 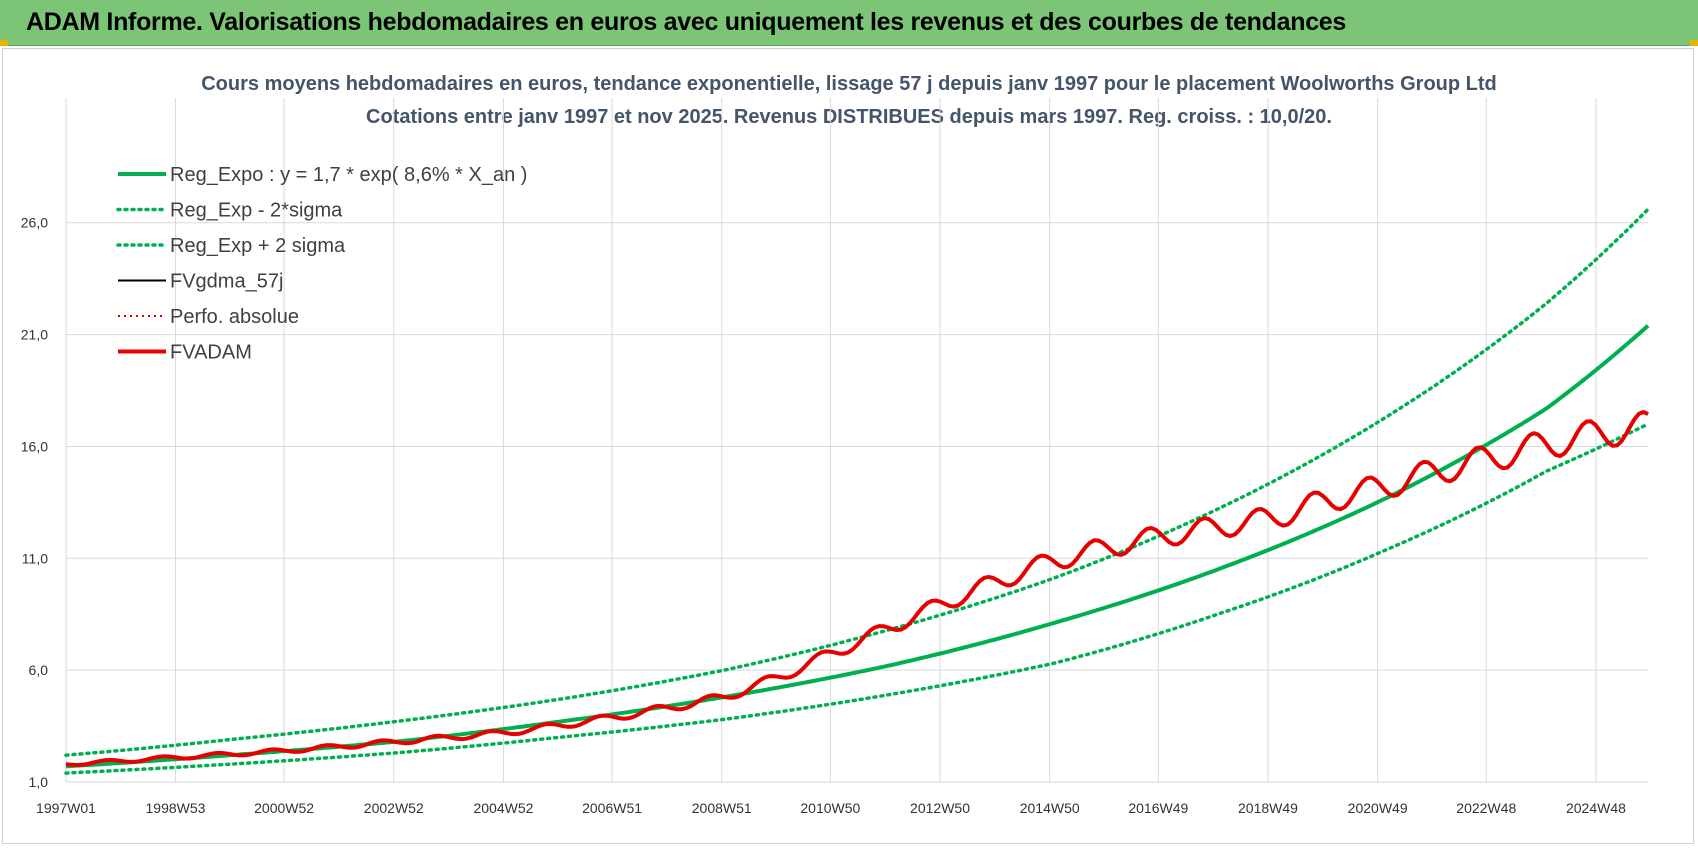 What do you see at coordinates (348, 175) in the screenshot?
I see `legend-entry: Reg_Expo : y = 1,7 * exp( 8,6% * X_an )` at bounding box center [348, 175].